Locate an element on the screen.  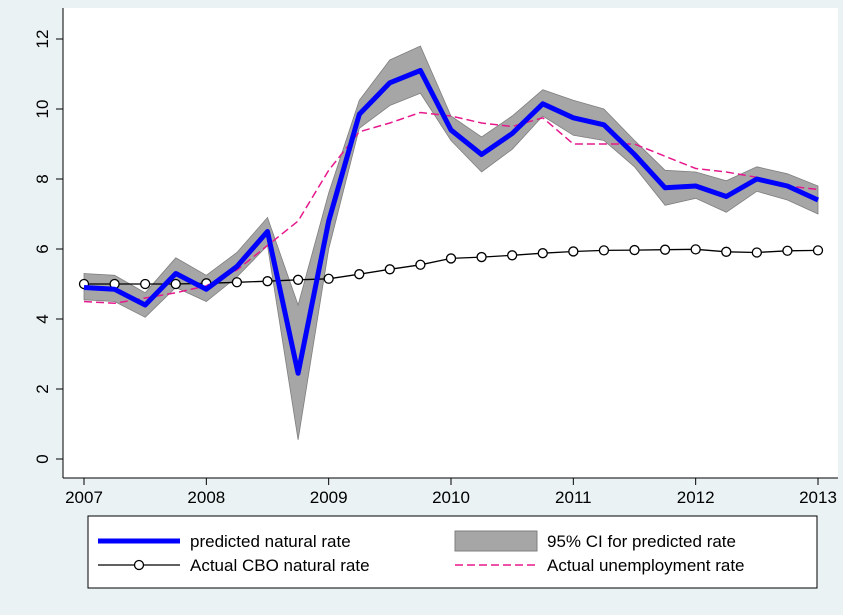
x-tick-label: 2013 is located at coordinates (818, 497).